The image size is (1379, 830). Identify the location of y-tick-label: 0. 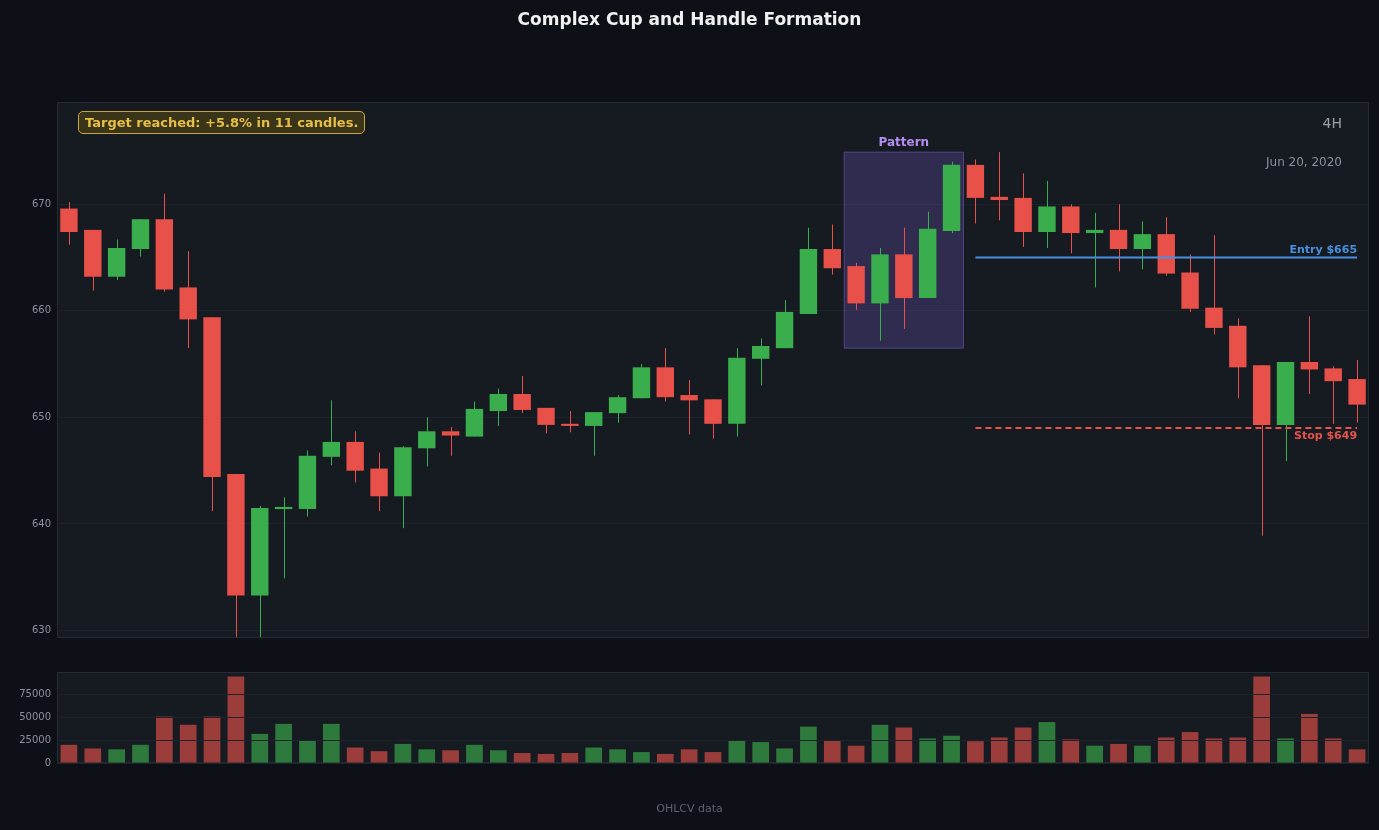
(47, 762).